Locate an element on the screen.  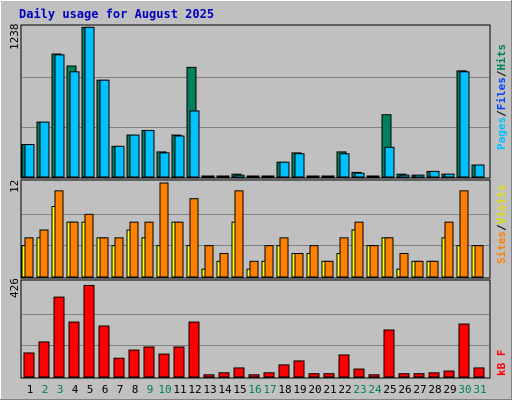
sites-visits-ymax-label: 12 is located at coordinates (14, 186).